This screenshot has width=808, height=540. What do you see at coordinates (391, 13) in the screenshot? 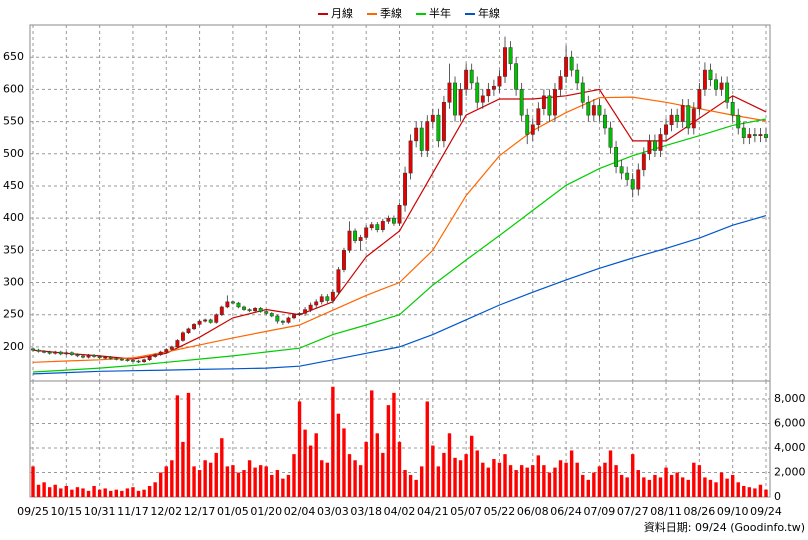
I see `legend-label: 季線` at bounding box center [391, 13].